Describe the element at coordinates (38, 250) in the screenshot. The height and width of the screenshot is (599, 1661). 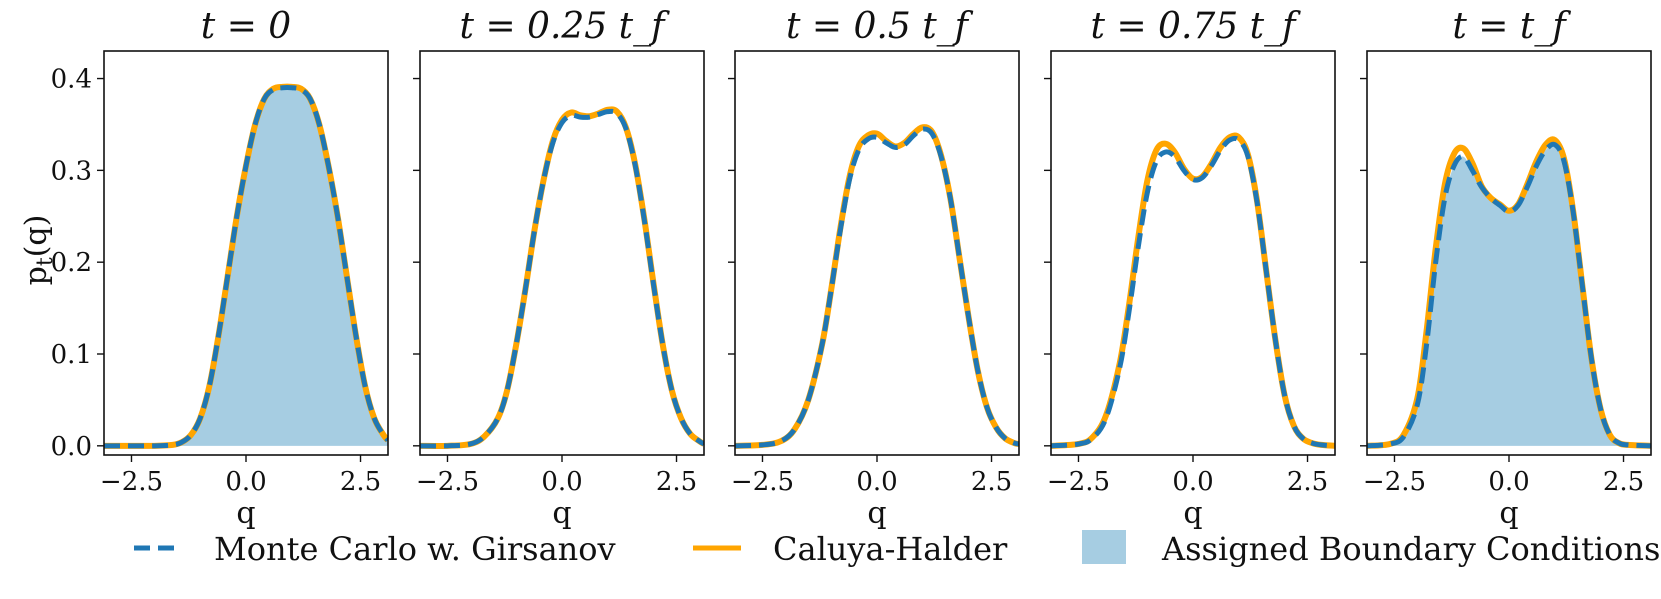
I see `y-axis-label: pt(q)` at that location.